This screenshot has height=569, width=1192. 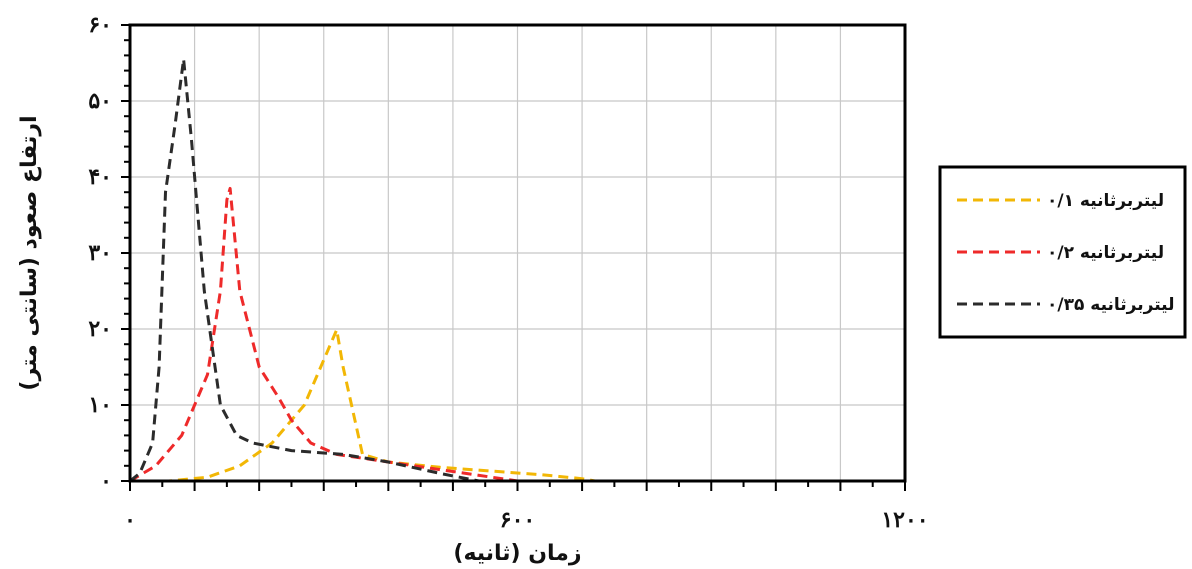 What do you see at coordinates (904, 520) in the screenshot?
I see `x-tick-label: ۱۲۰۰` at bounding box center [904, 520].